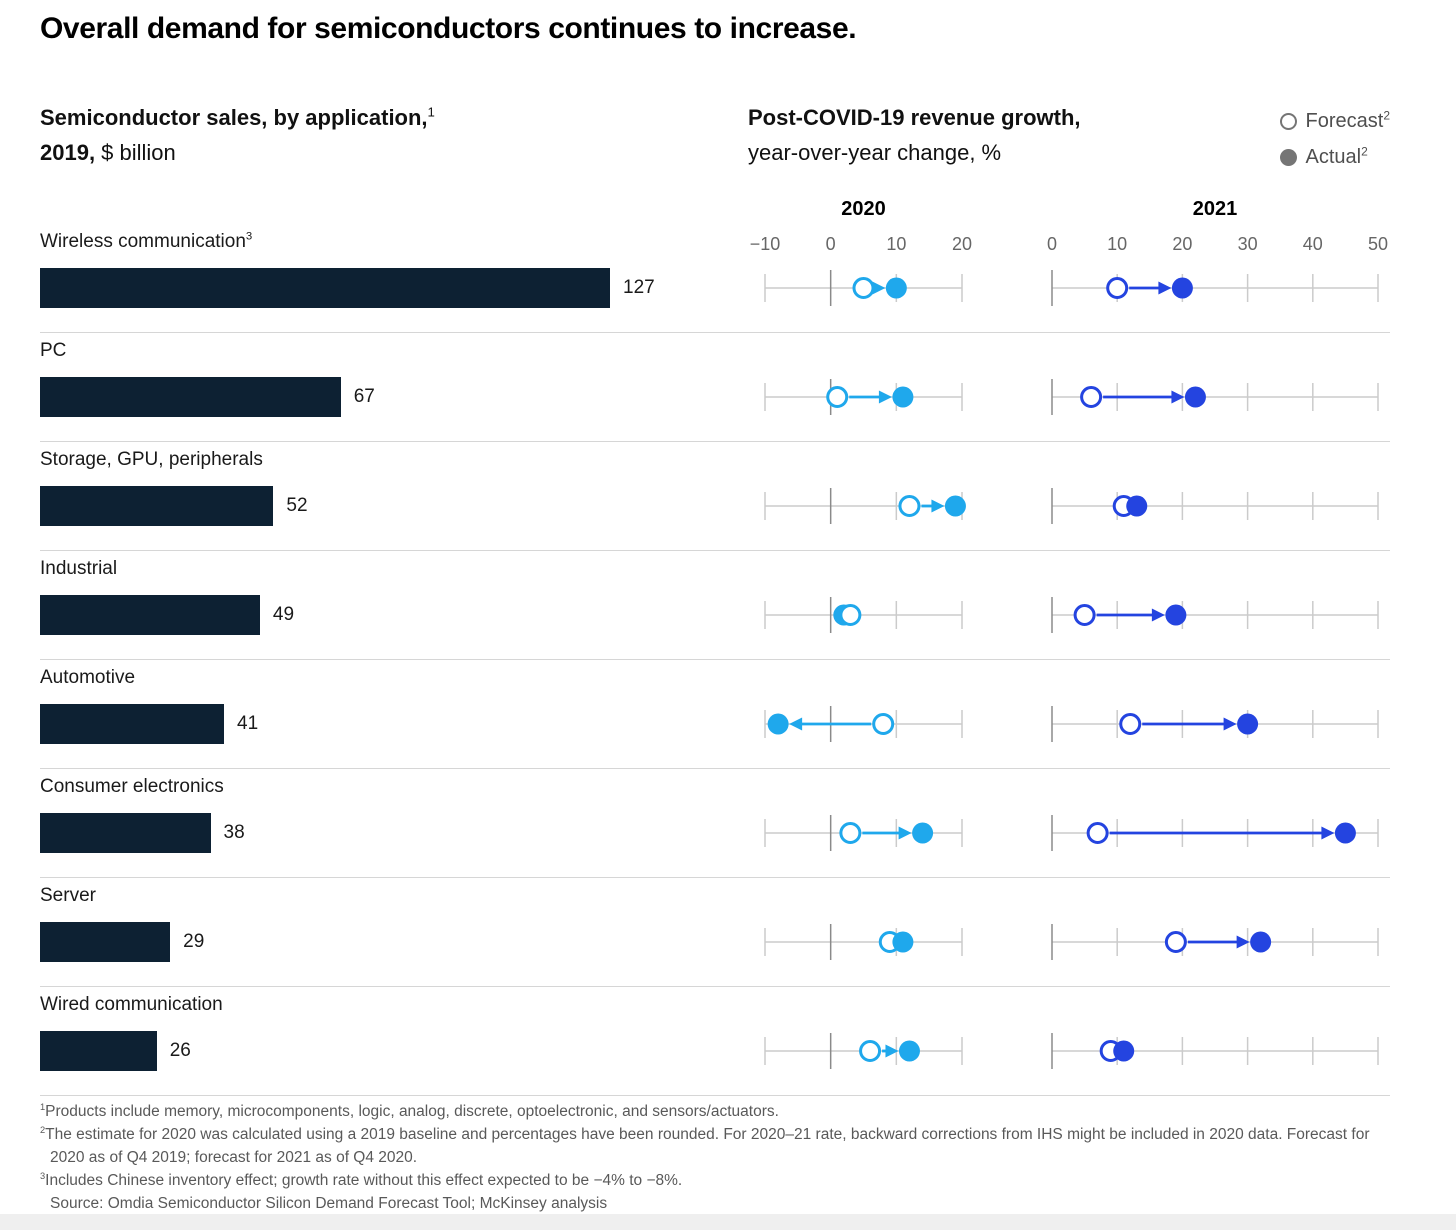  I want to click on sales-value: 29, so click(194, 941).